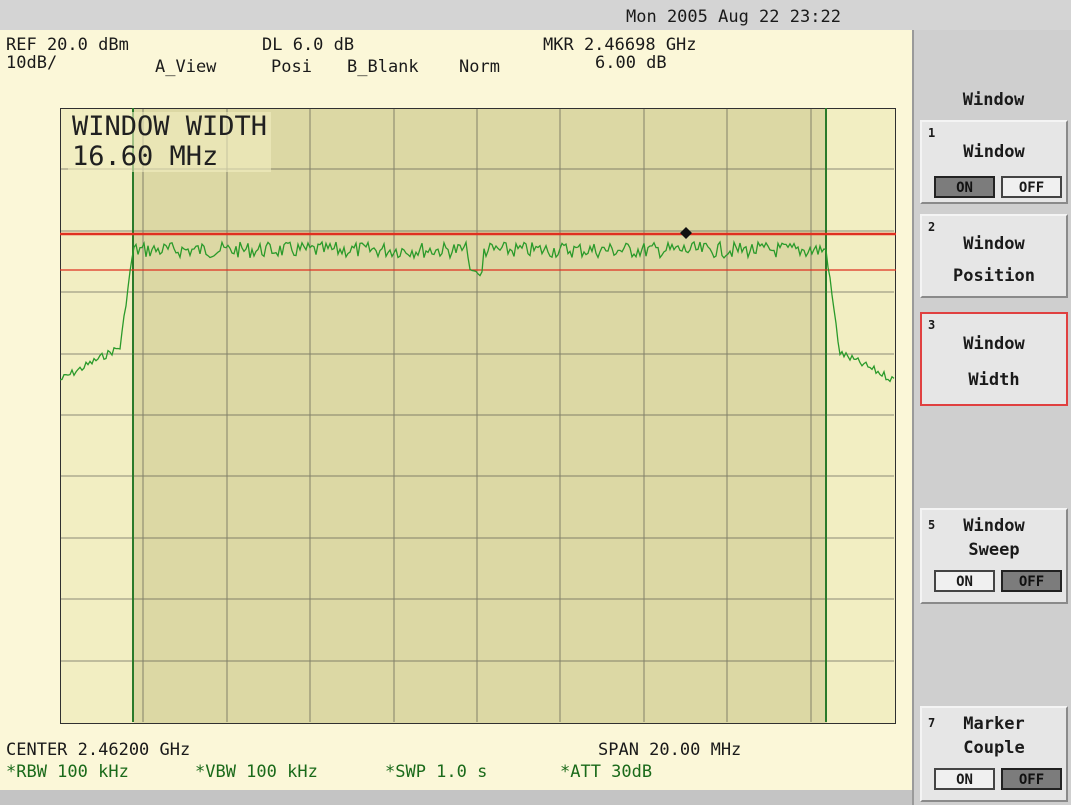 This screenshot has height=805, width=1071. What do you see at coordinates (994, 359) in the screenshot?
I see `softkey-window-width: 3 Window Width` at bounding box center [994, 359].